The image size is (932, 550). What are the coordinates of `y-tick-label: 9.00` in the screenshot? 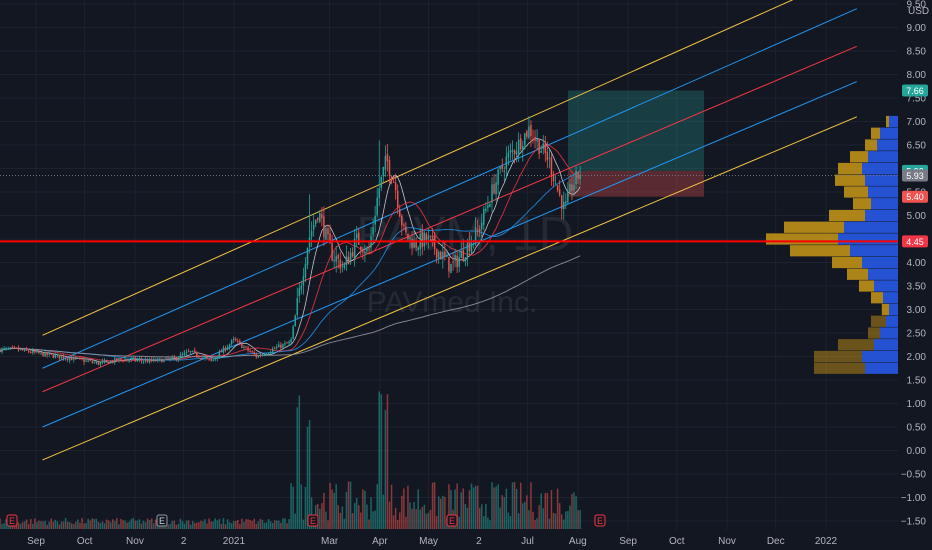 It's located at (917, 28).